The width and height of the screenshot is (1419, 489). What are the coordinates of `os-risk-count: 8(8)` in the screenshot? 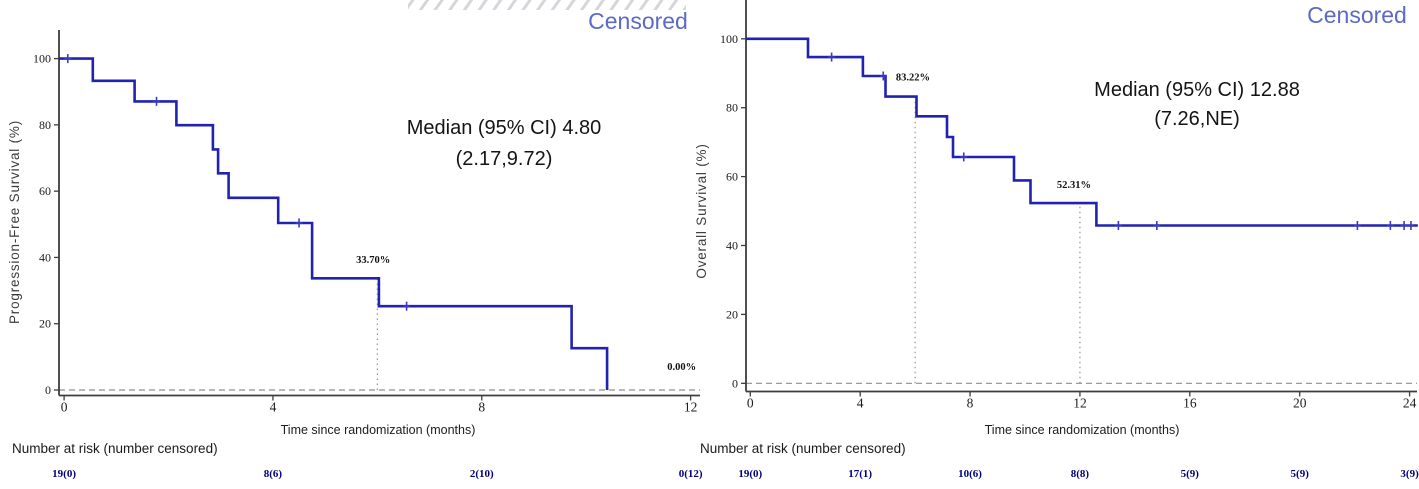 It's located at (1080, 474).